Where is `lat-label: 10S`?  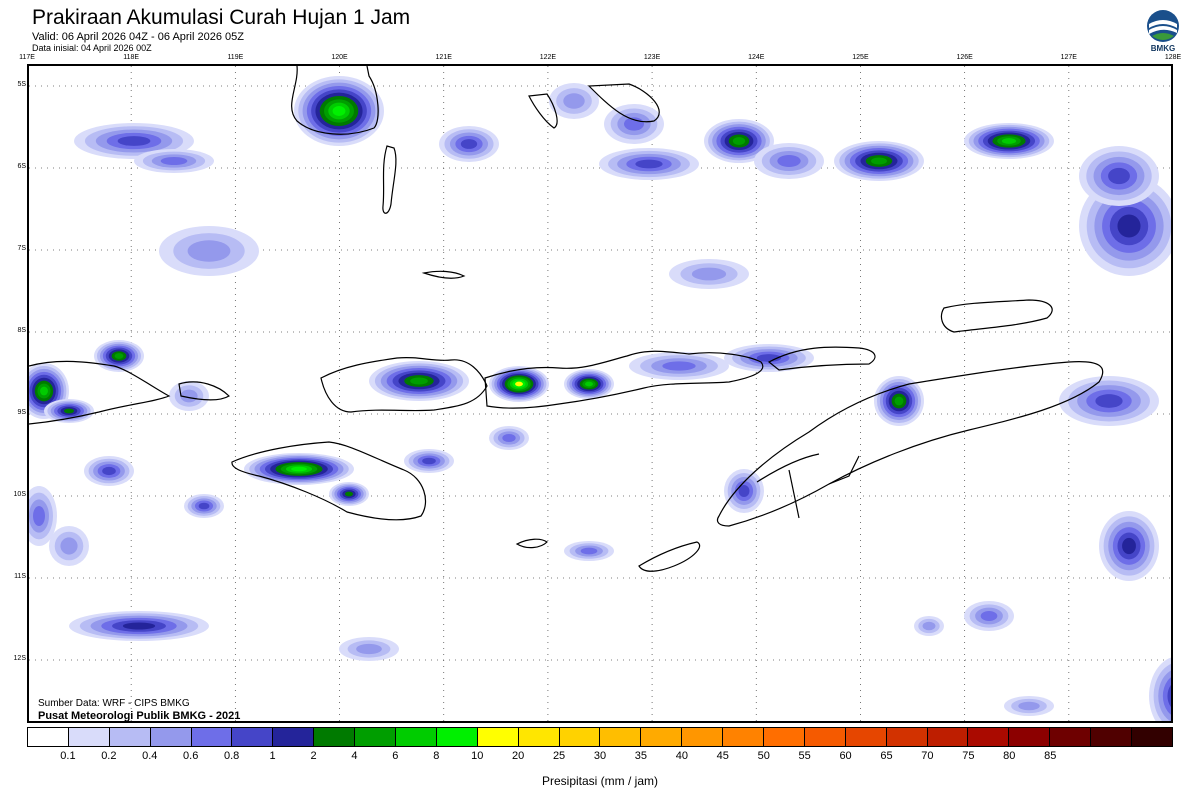 lat-label: 10S is located at coordinates (19, 494).